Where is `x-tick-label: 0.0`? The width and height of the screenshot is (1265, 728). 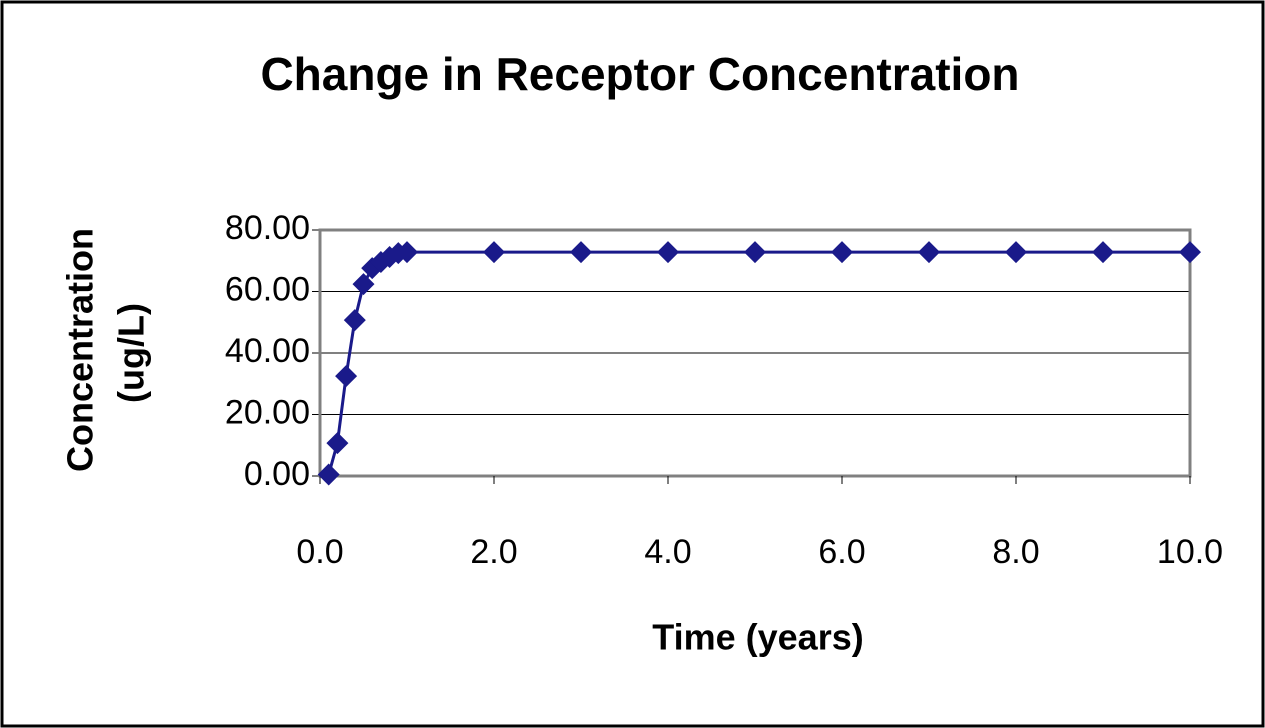 x-tick-label: 0.0 is located at coordinates (319, 552).